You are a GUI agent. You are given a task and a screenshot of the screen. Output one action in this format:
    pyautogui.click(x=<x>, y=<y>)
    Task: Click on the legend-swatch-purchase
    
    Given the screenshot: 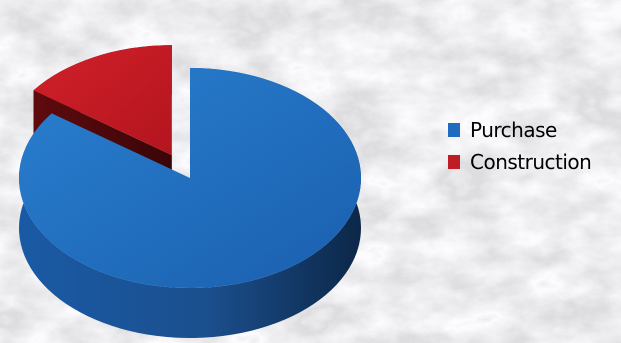 What is the action you would take?
    pyautogui.click(x=454, y=130)
    